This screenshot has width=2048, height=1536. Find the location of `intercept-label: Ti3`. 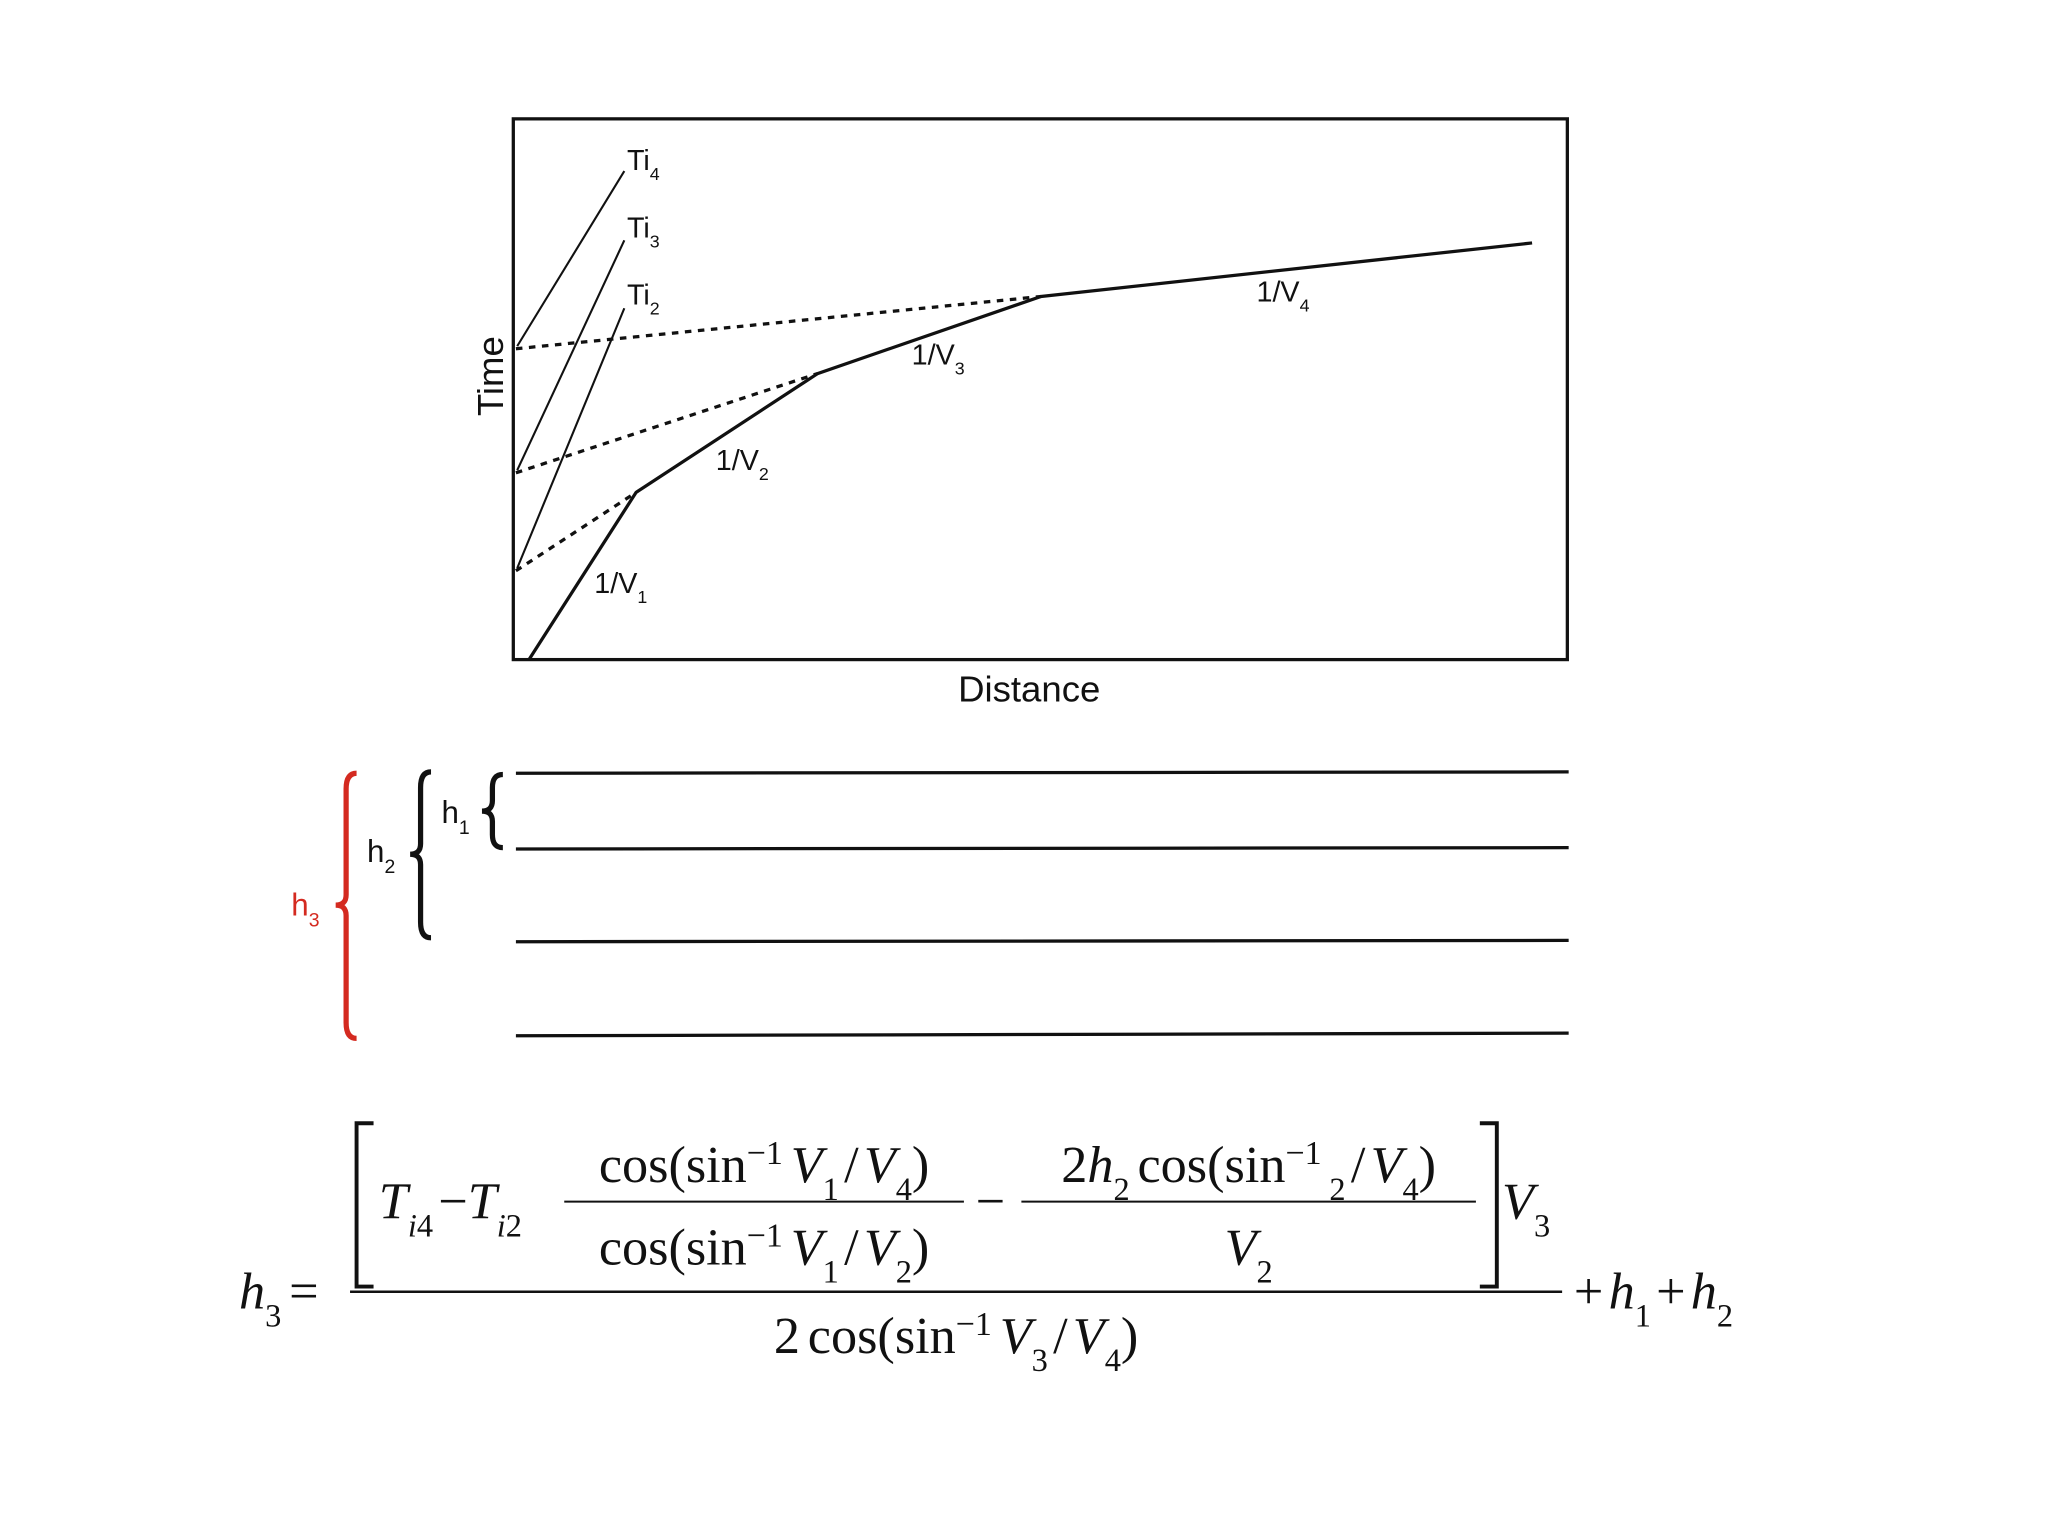

intercept-label: Ti3 is located at coordinates (643, 232).